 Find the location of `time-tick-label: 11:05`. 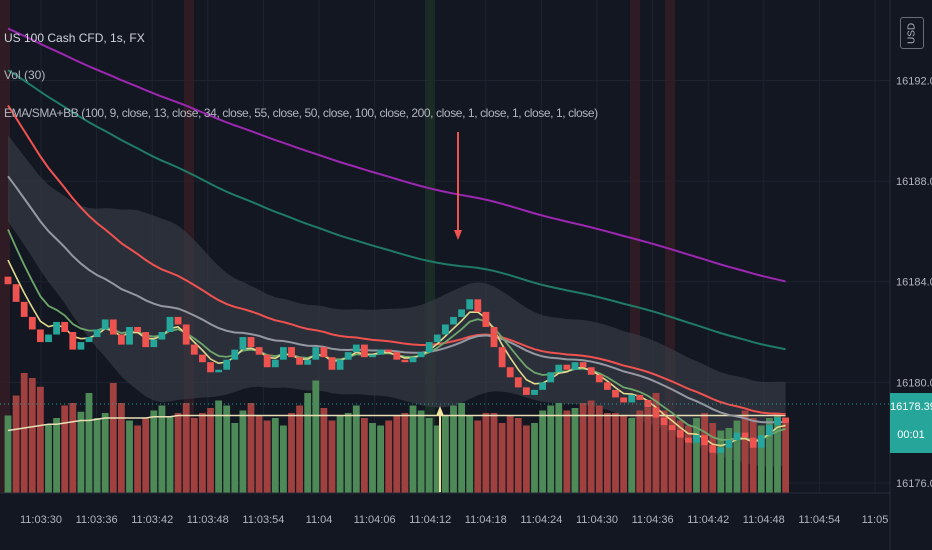

time-tick-label: 11:05 is located at coordinates (875, 520).